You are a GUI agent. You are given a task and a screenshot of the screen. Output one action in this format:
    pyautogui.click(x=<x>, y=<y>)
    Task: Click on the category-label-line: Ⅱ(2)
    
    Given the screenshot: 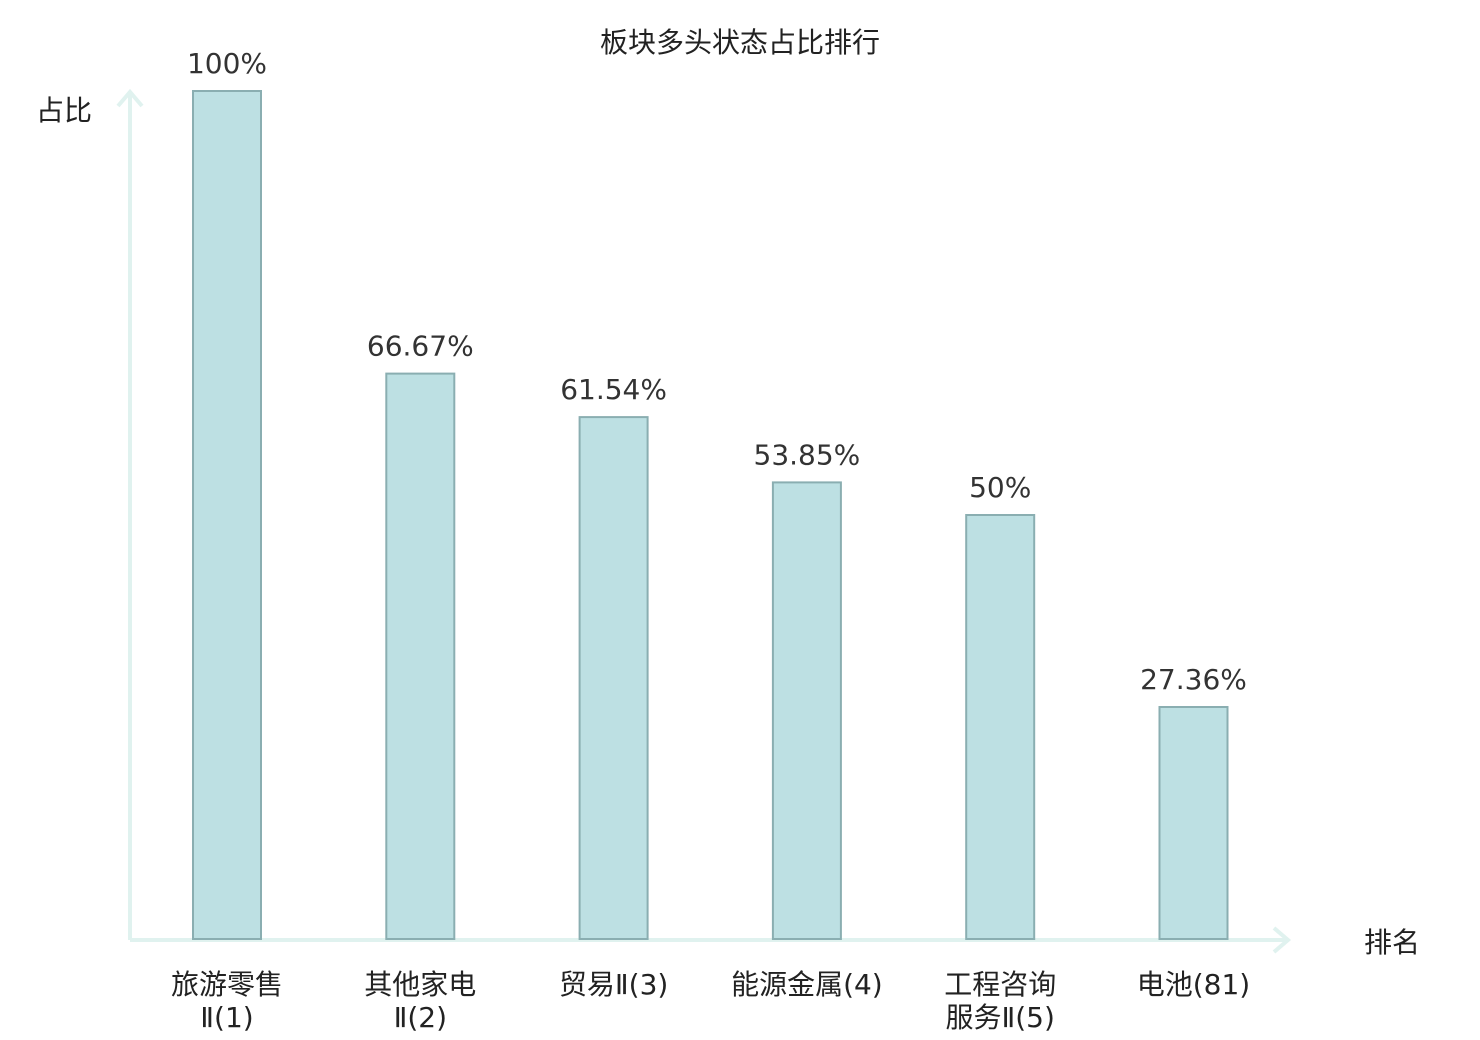 What is the action you would take?
    pyautogui.click(x=420, y=1017)
    